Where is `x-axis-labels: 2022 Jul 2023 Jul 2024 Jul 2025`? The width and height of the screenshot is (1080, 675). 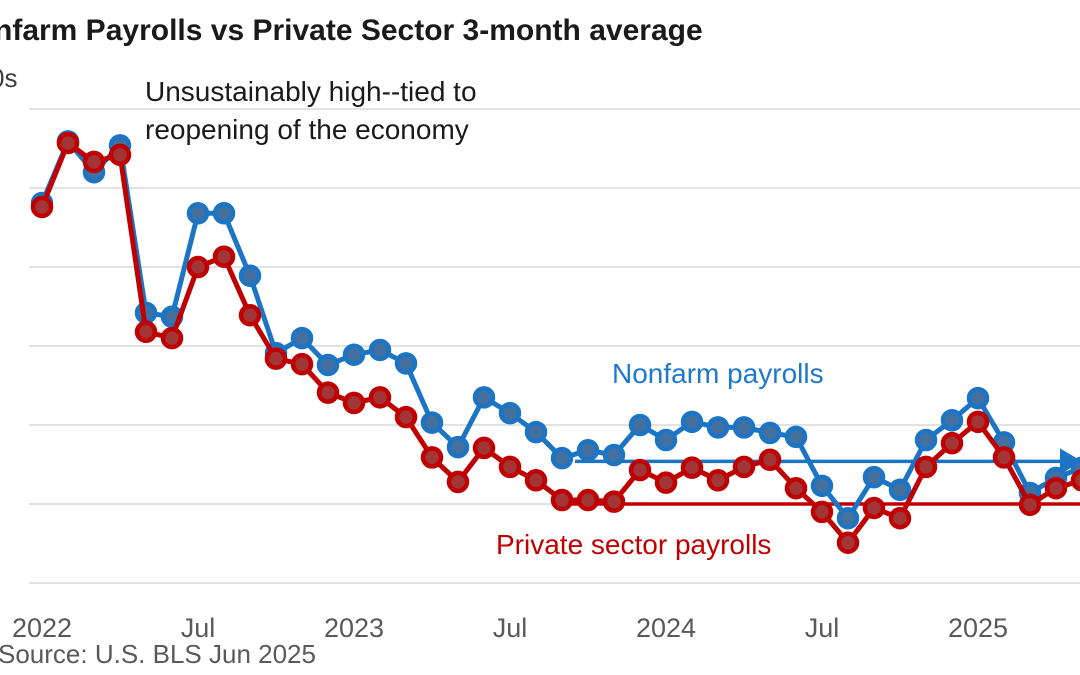 x-axis-labels: 2022 Jul 2023 Jul 2024 Jul 2025 is located at coordinates (510, 628).